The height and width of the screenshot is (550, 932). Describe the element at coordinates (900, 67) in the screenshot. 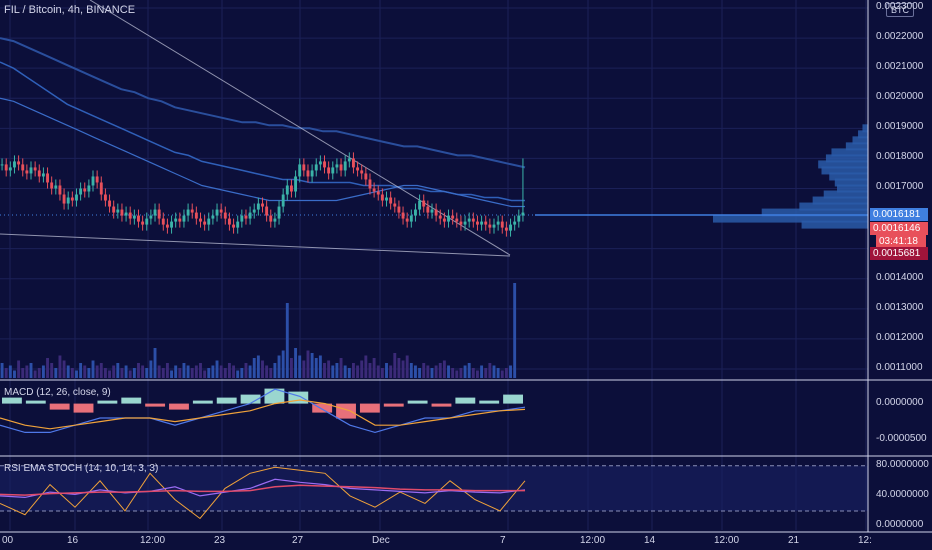

I see `price-tick-2: 0.0021000` at that location.